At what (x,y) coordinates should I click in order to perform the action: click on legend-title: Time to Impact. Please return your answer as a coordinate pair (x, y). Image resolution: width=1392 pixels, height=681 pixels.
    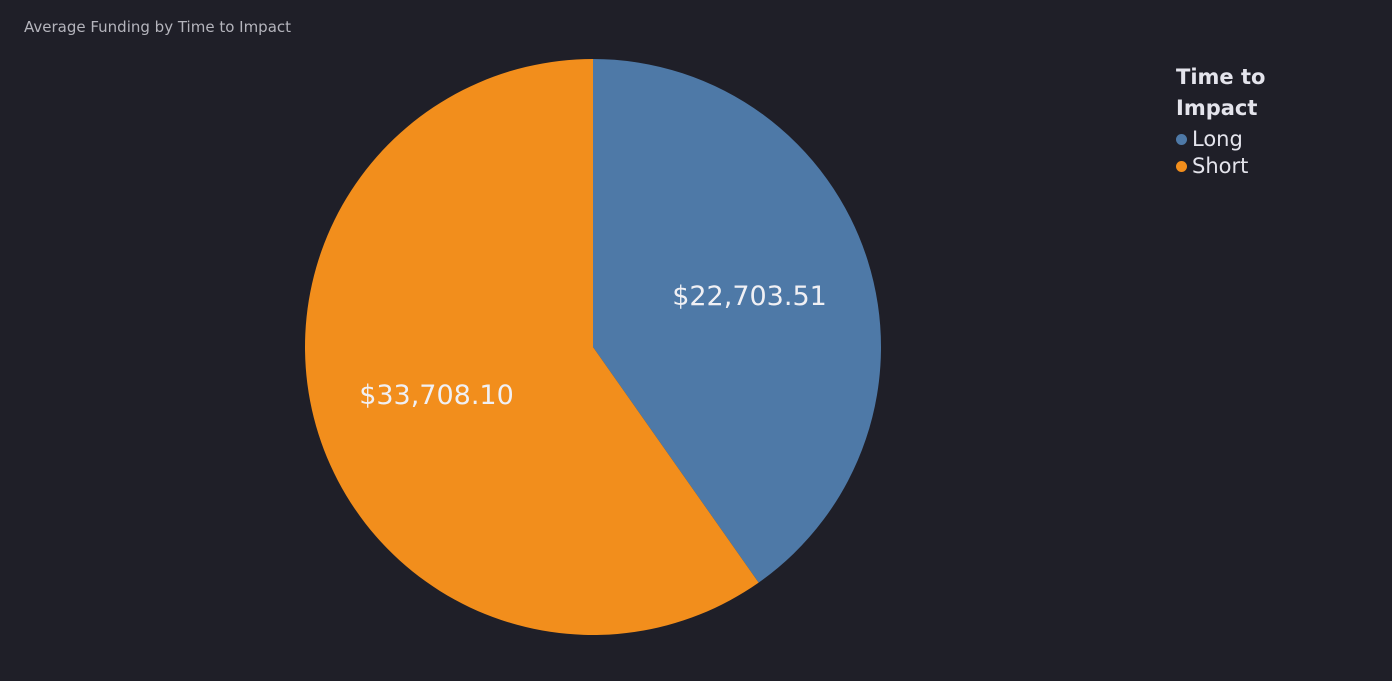
    Looking at the image, I should click on (1221, 92).